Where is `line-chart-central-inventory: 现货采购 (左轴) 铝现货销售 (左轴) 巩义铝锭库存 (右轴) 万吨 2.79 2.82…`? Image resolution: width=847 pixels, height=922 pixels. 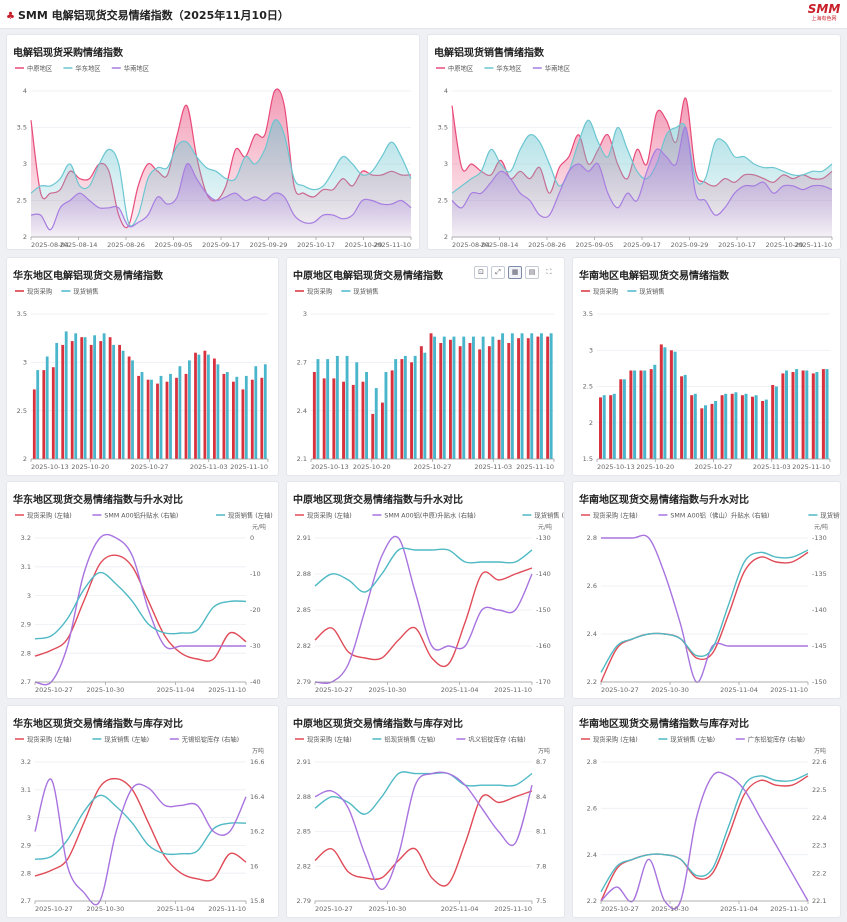 line-chart-central-inventory: 现货采购 (左轴) 铝现货销售 (左轴) 巩义铝锭库存 (右轴) 万吨 2.79 2.82… is located at coordinates (426, 812).